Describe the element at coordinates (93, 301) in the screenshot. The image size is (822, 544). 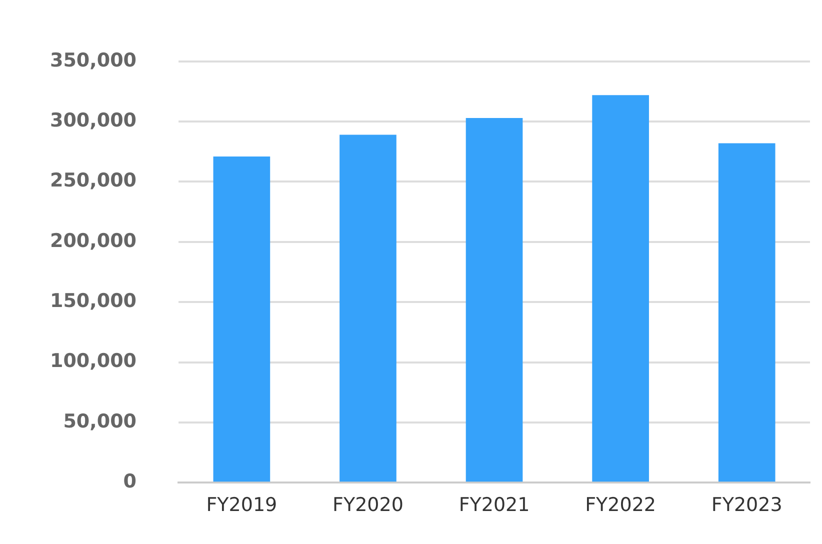
I see `y-tick-label: 150,000` at that location.